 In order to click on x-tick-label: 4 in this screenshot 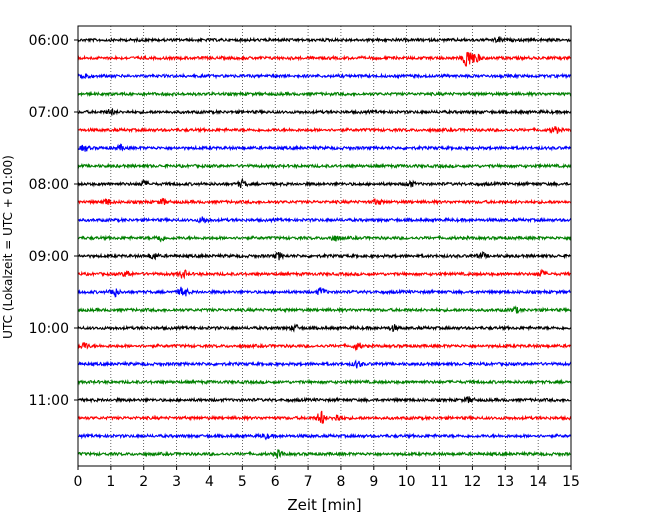, I will do `click(209, 482)`.